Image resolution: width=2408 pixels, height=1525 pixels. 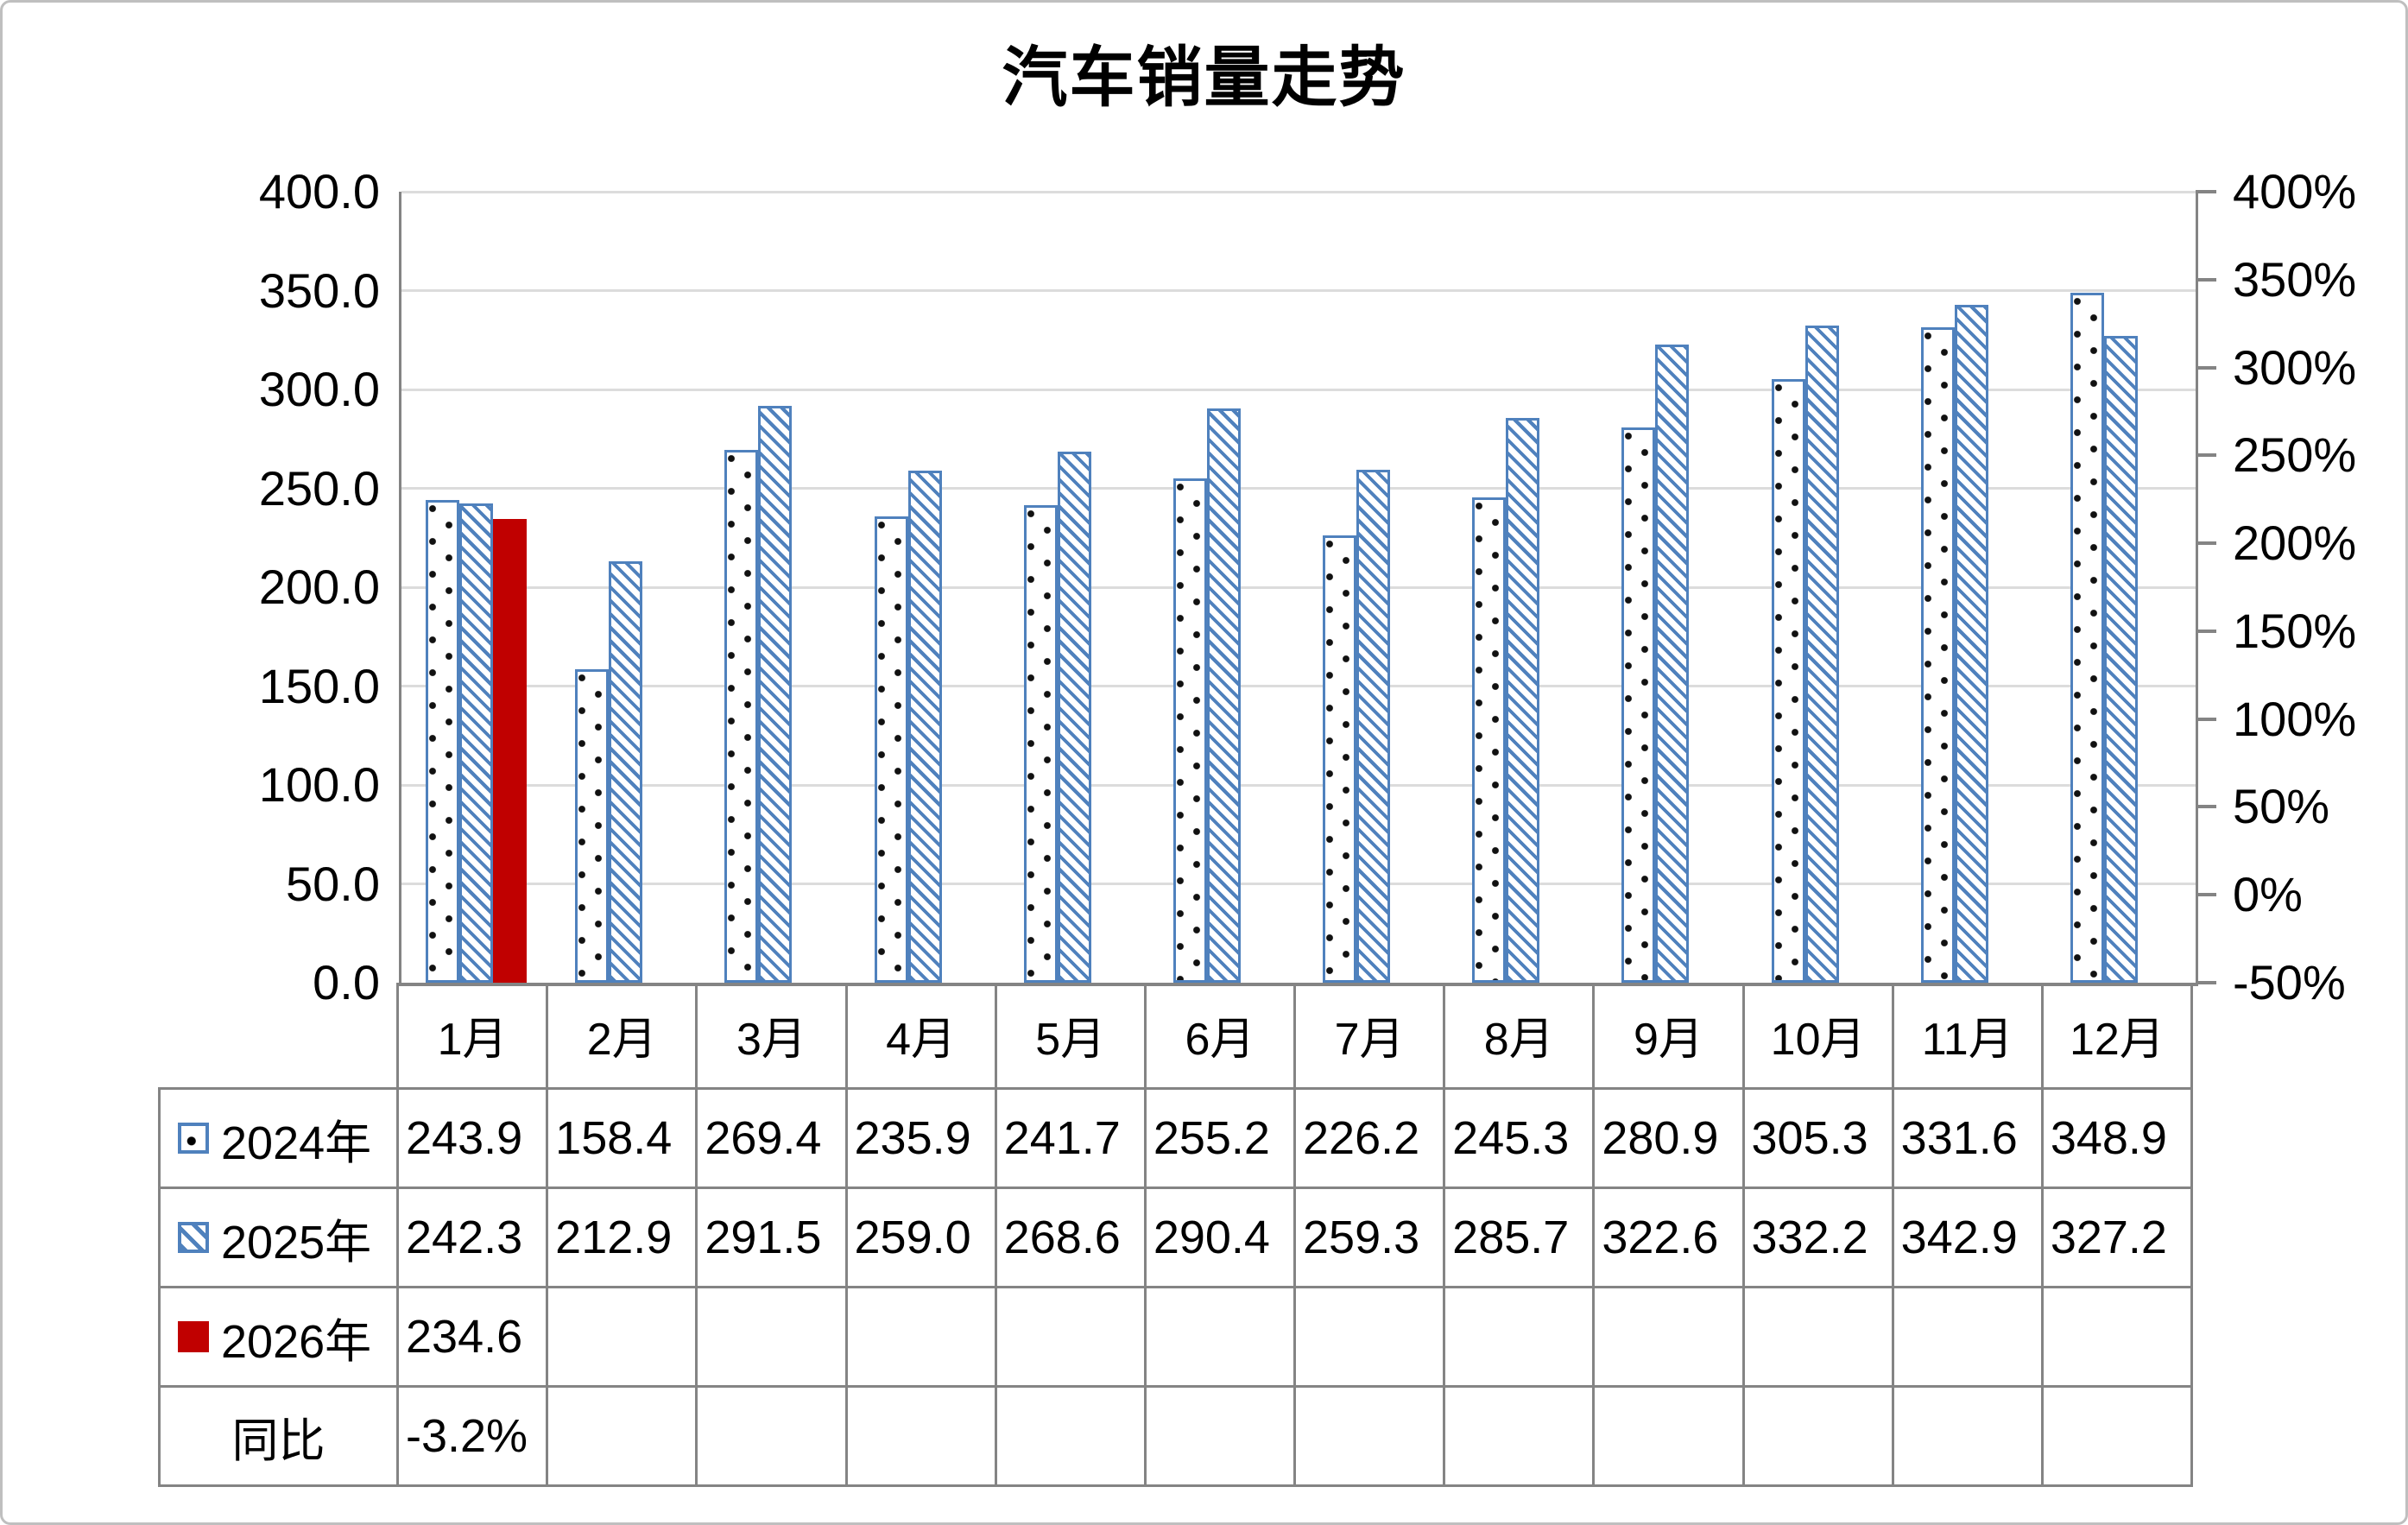 I want to click on right-axis-tick-label: 50%, so click(x=2281, y=806).